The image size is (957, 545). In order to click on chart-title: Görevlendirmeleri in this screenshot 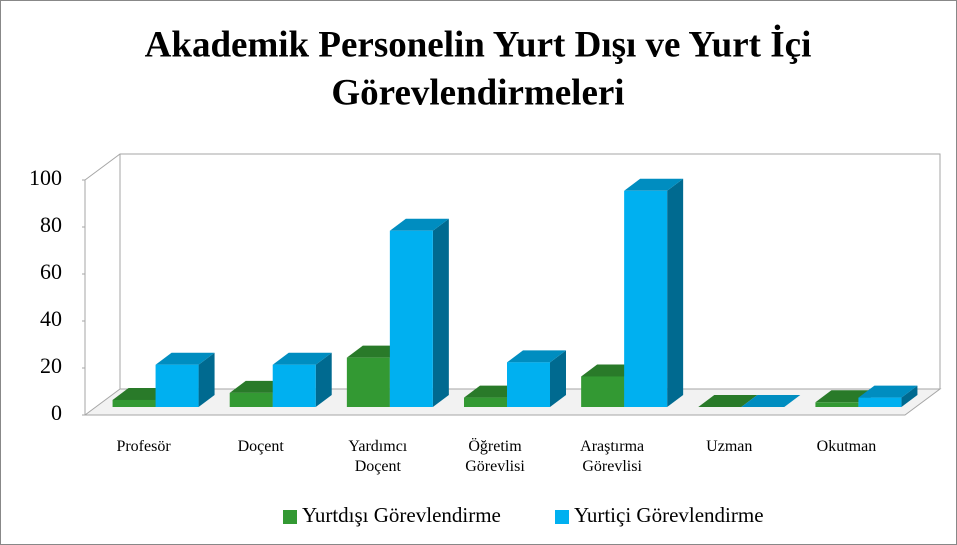, I will do `click(477, 92)`.